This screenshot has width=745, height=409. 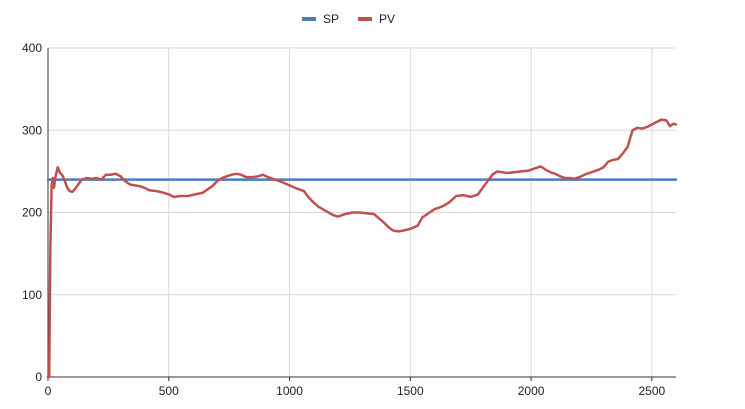 I want to click on y-tick-label-400: 400, so click(x=32, y=48).